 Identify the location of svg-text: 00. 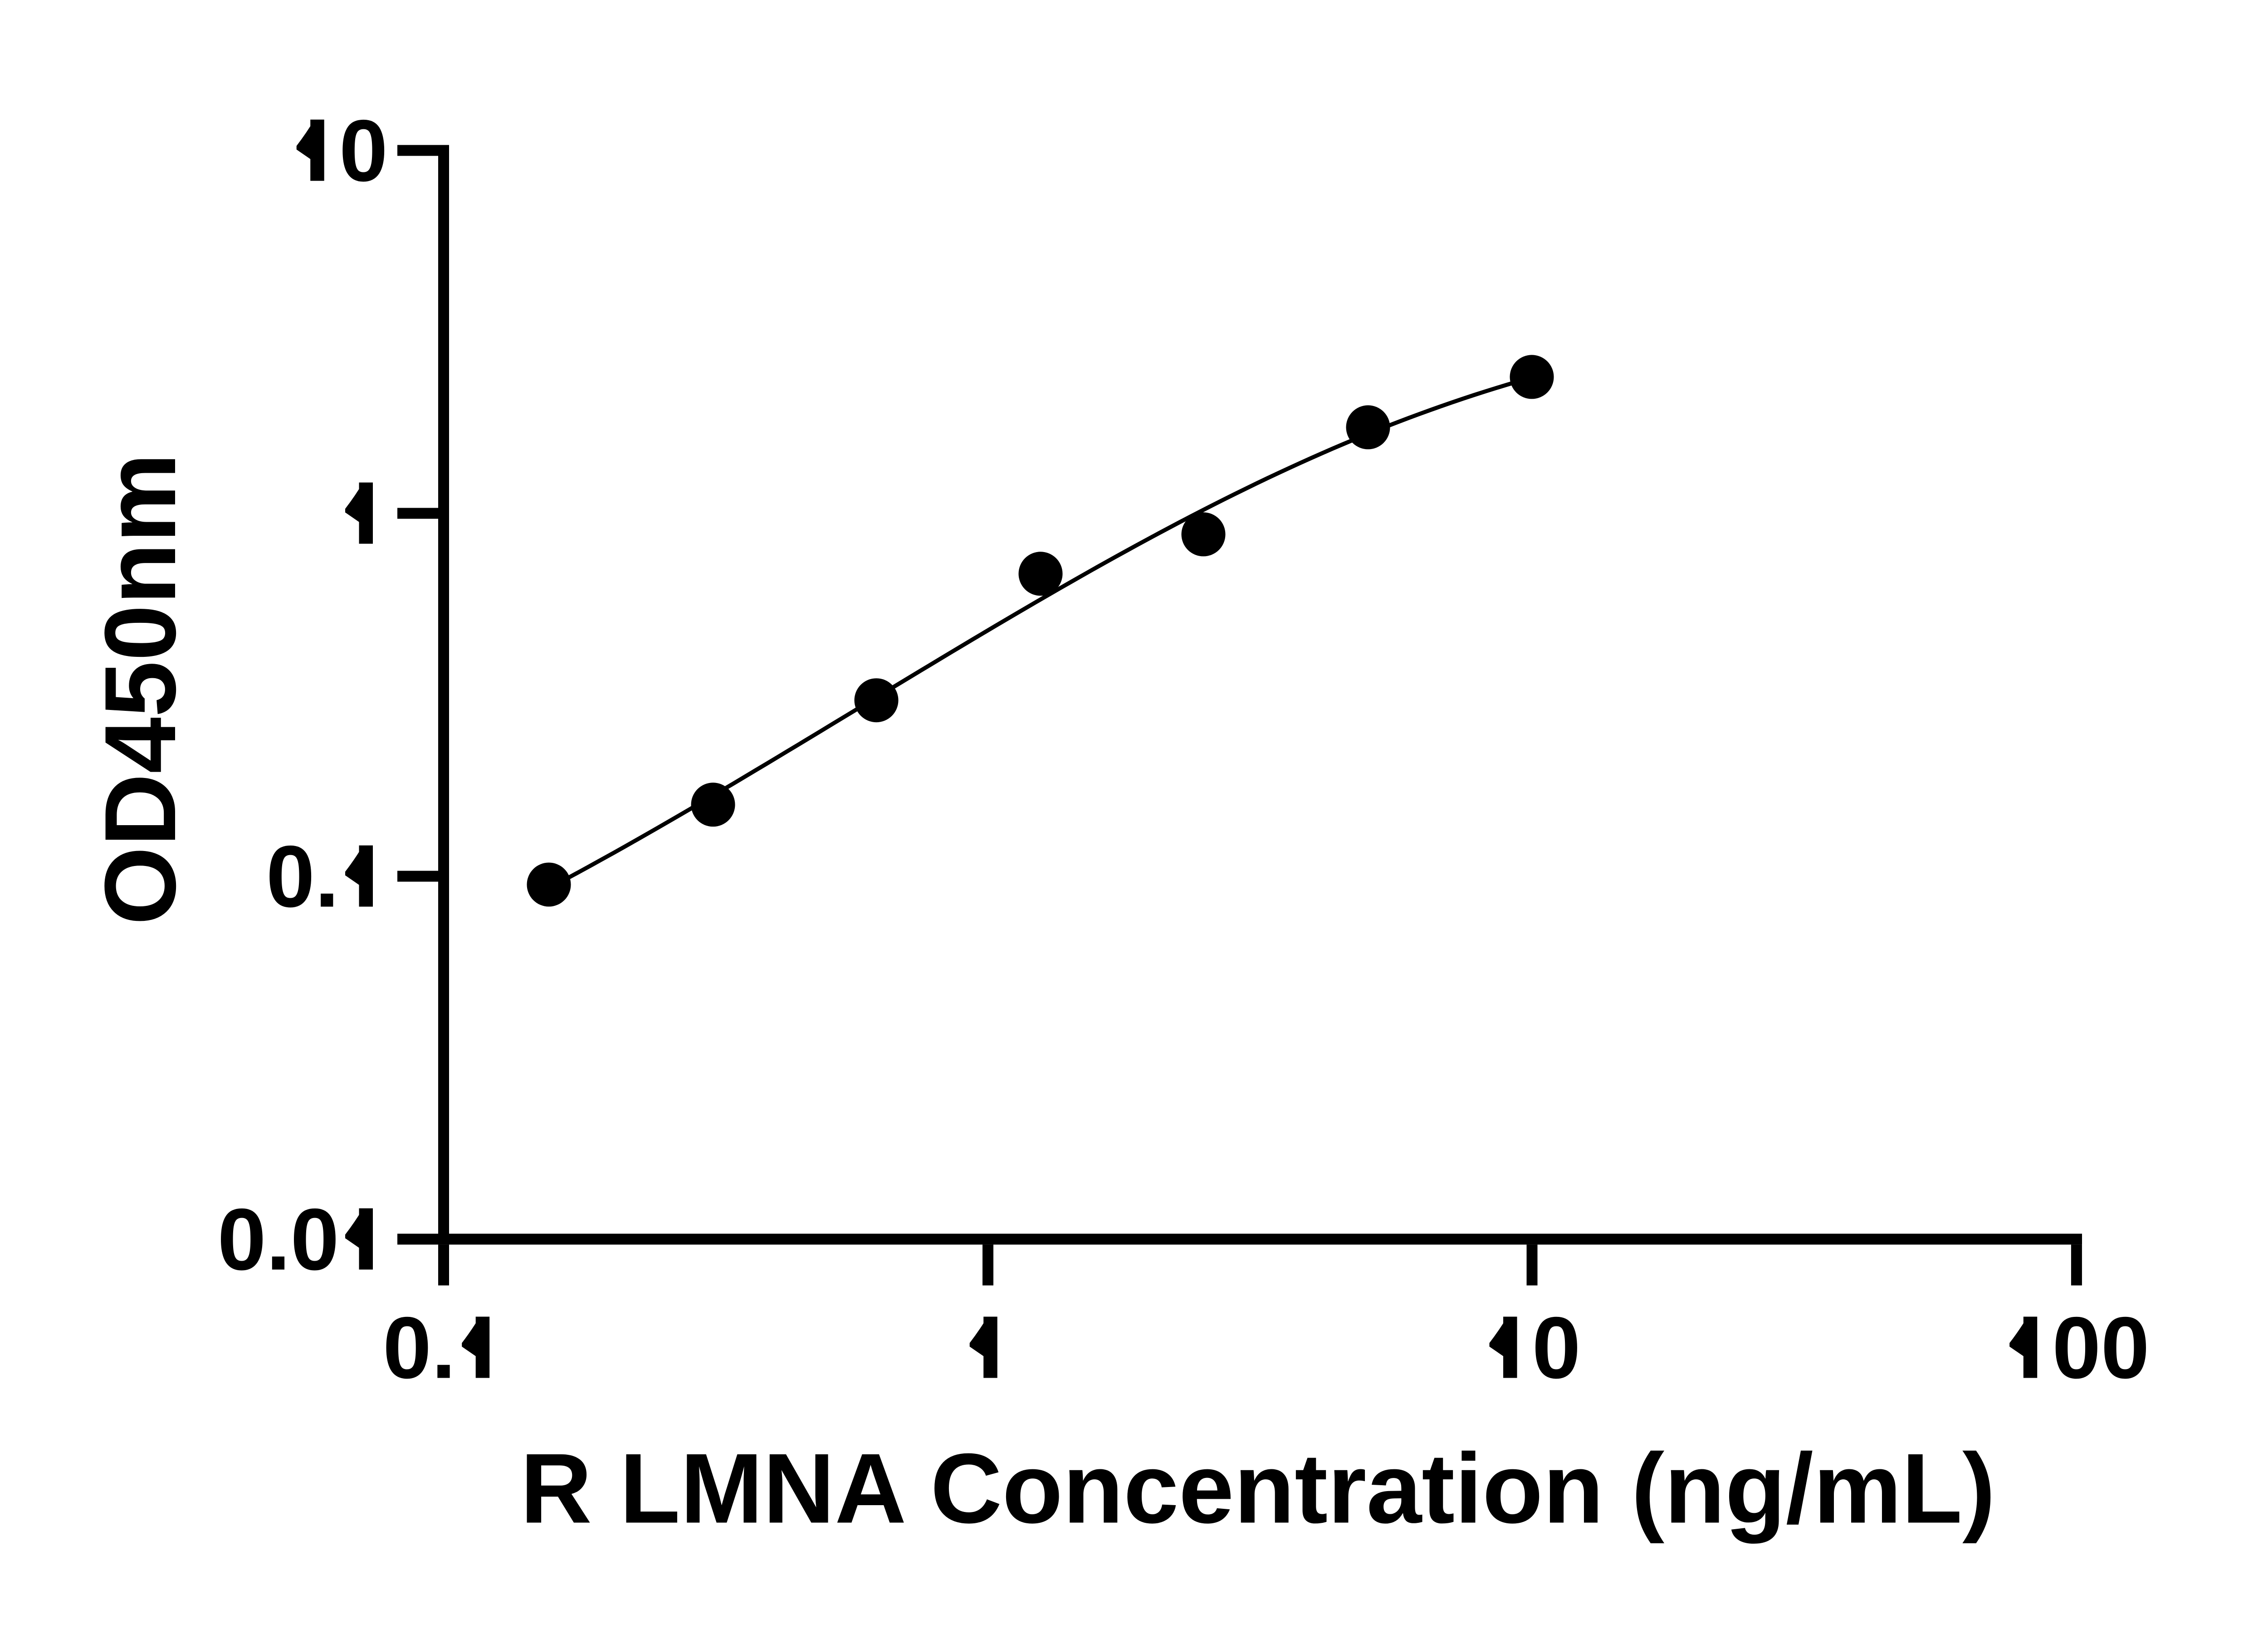
(2101, 1348).